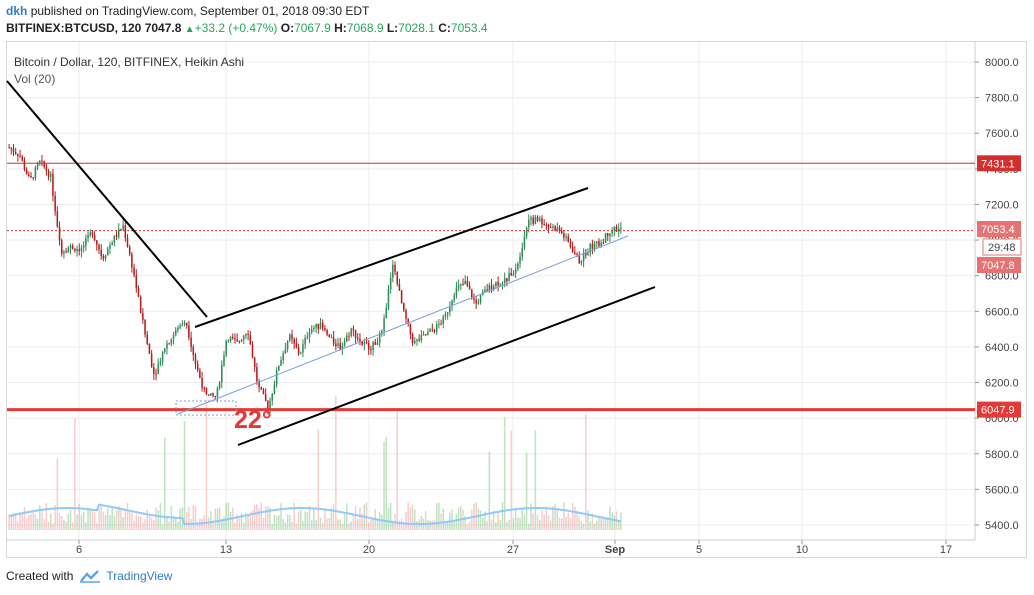  Describe the element at coordinates (365, 28) in the screenshot. I see `high-value: 7068.9` at that location.